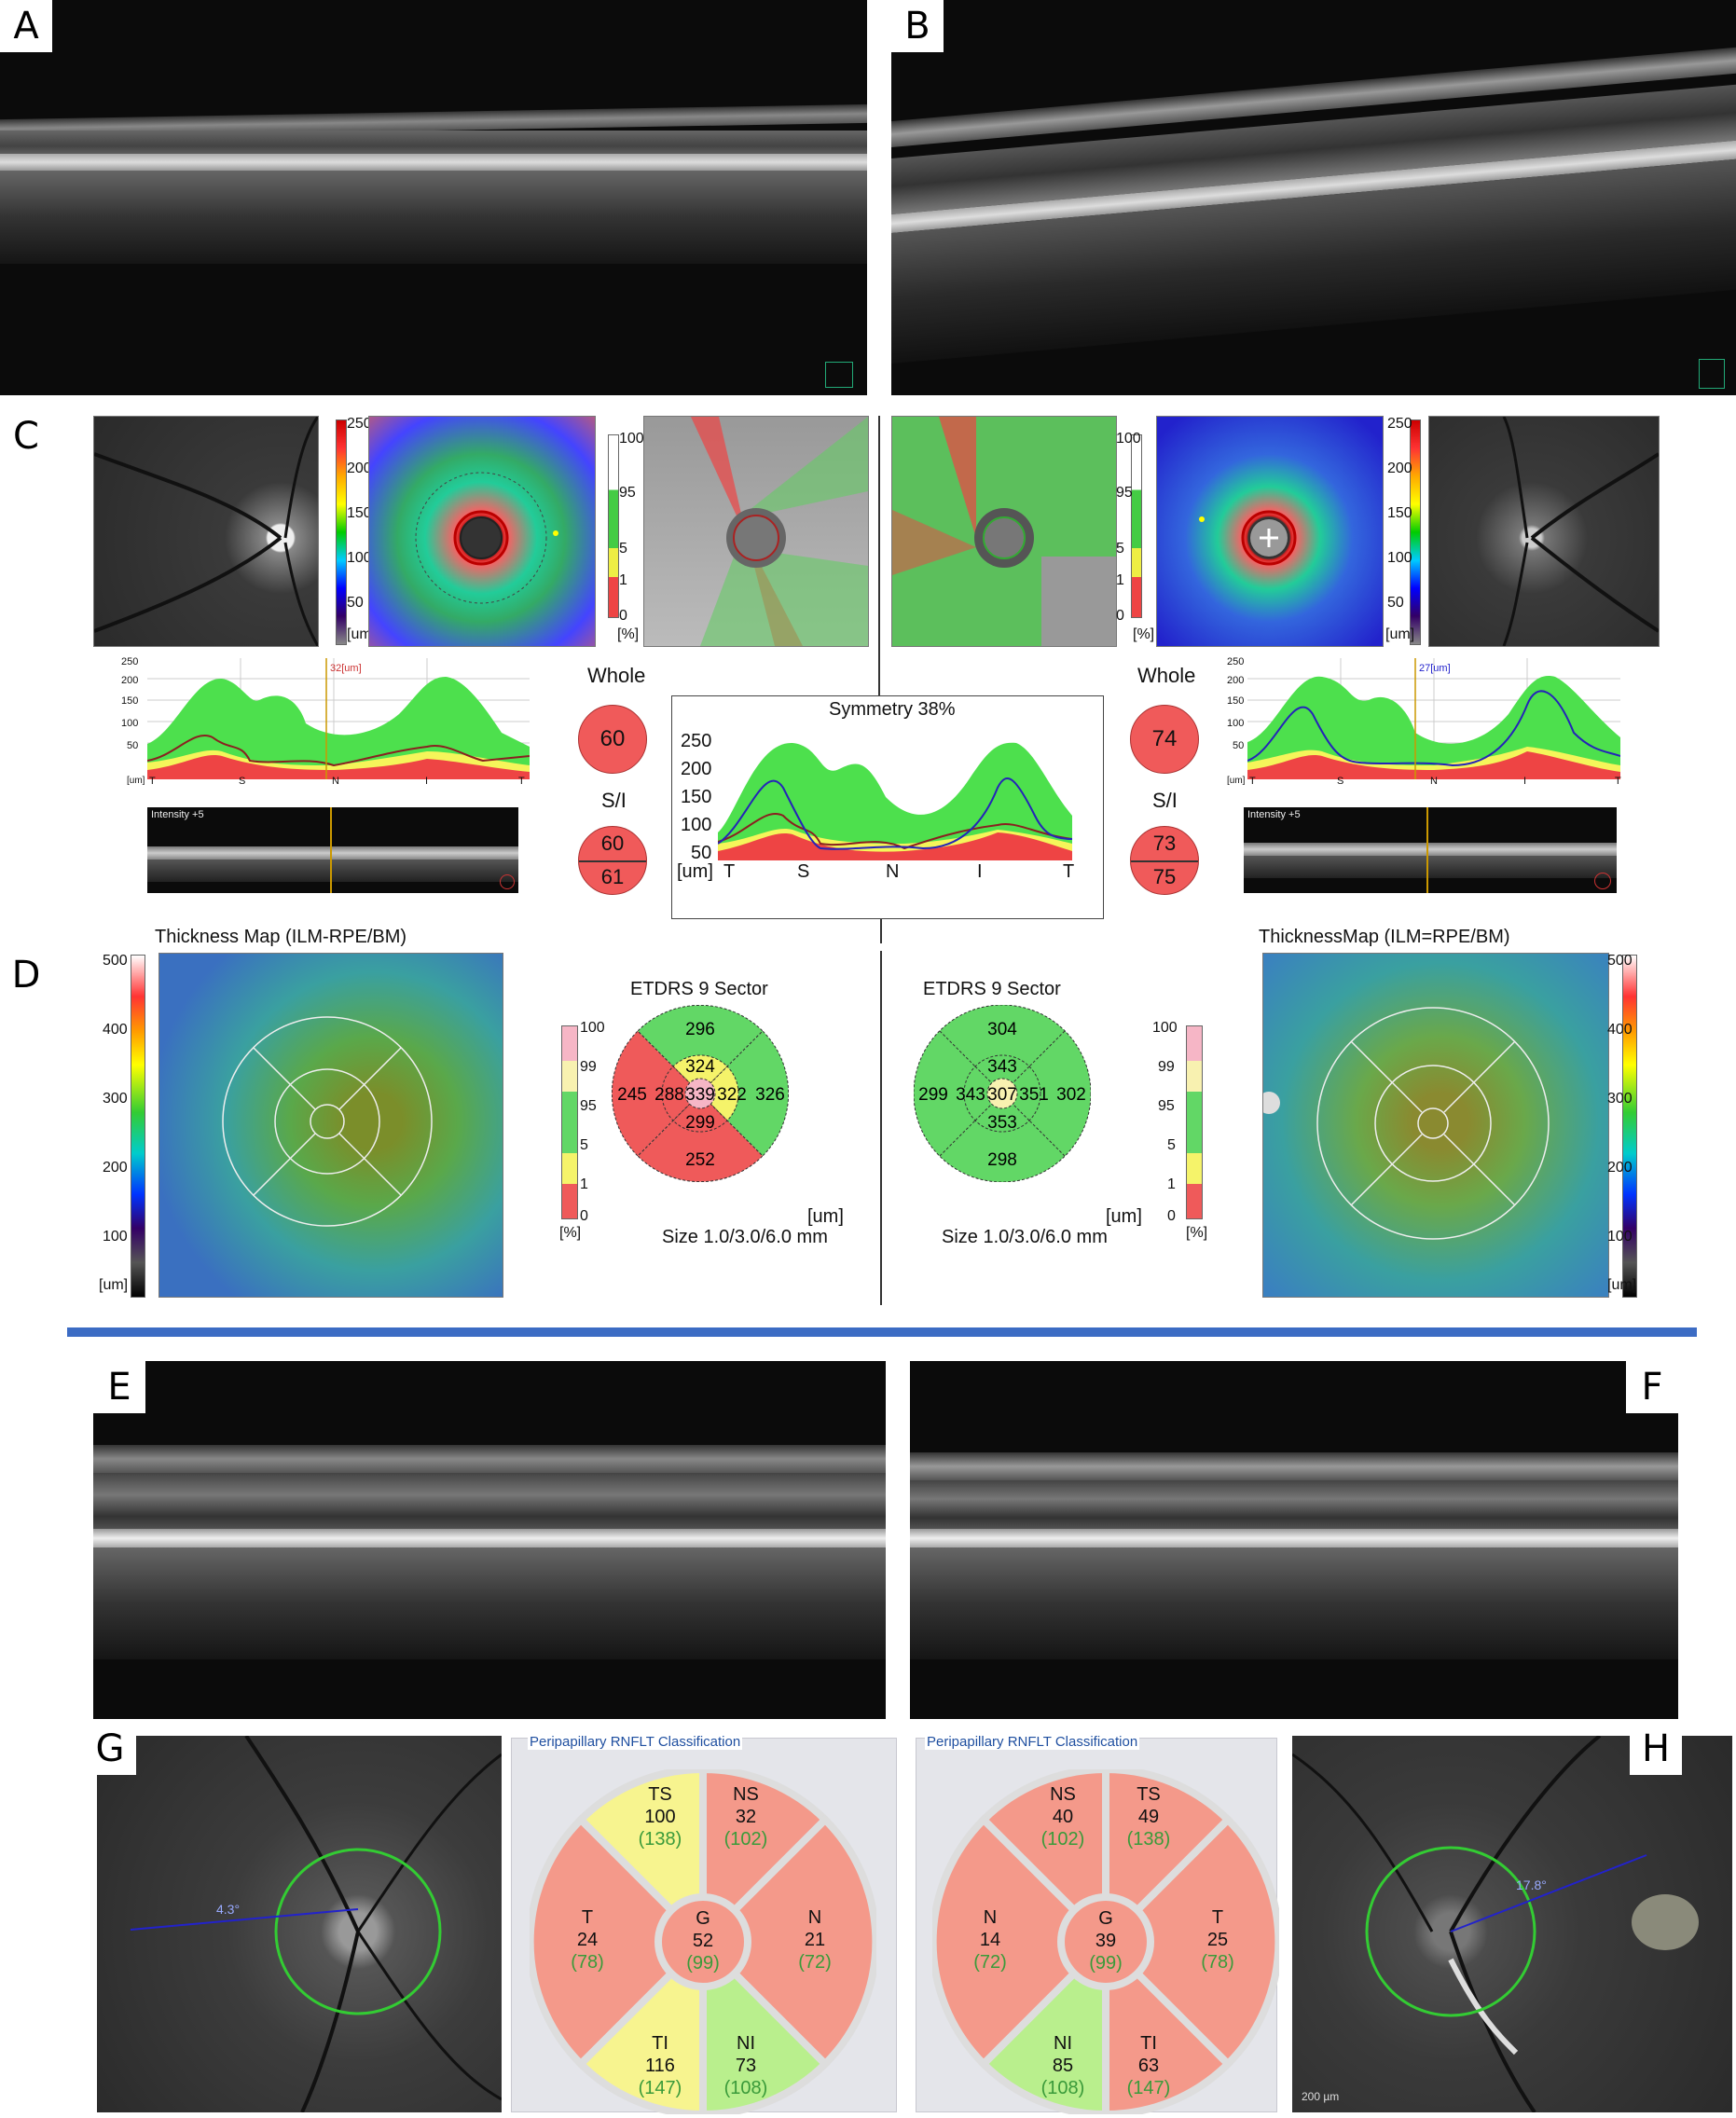 The image size is (1736, 2118). Describe the element at coordinates (115, 1030) in the screenshot. I see `macular-scale-tick: 400` at that location.